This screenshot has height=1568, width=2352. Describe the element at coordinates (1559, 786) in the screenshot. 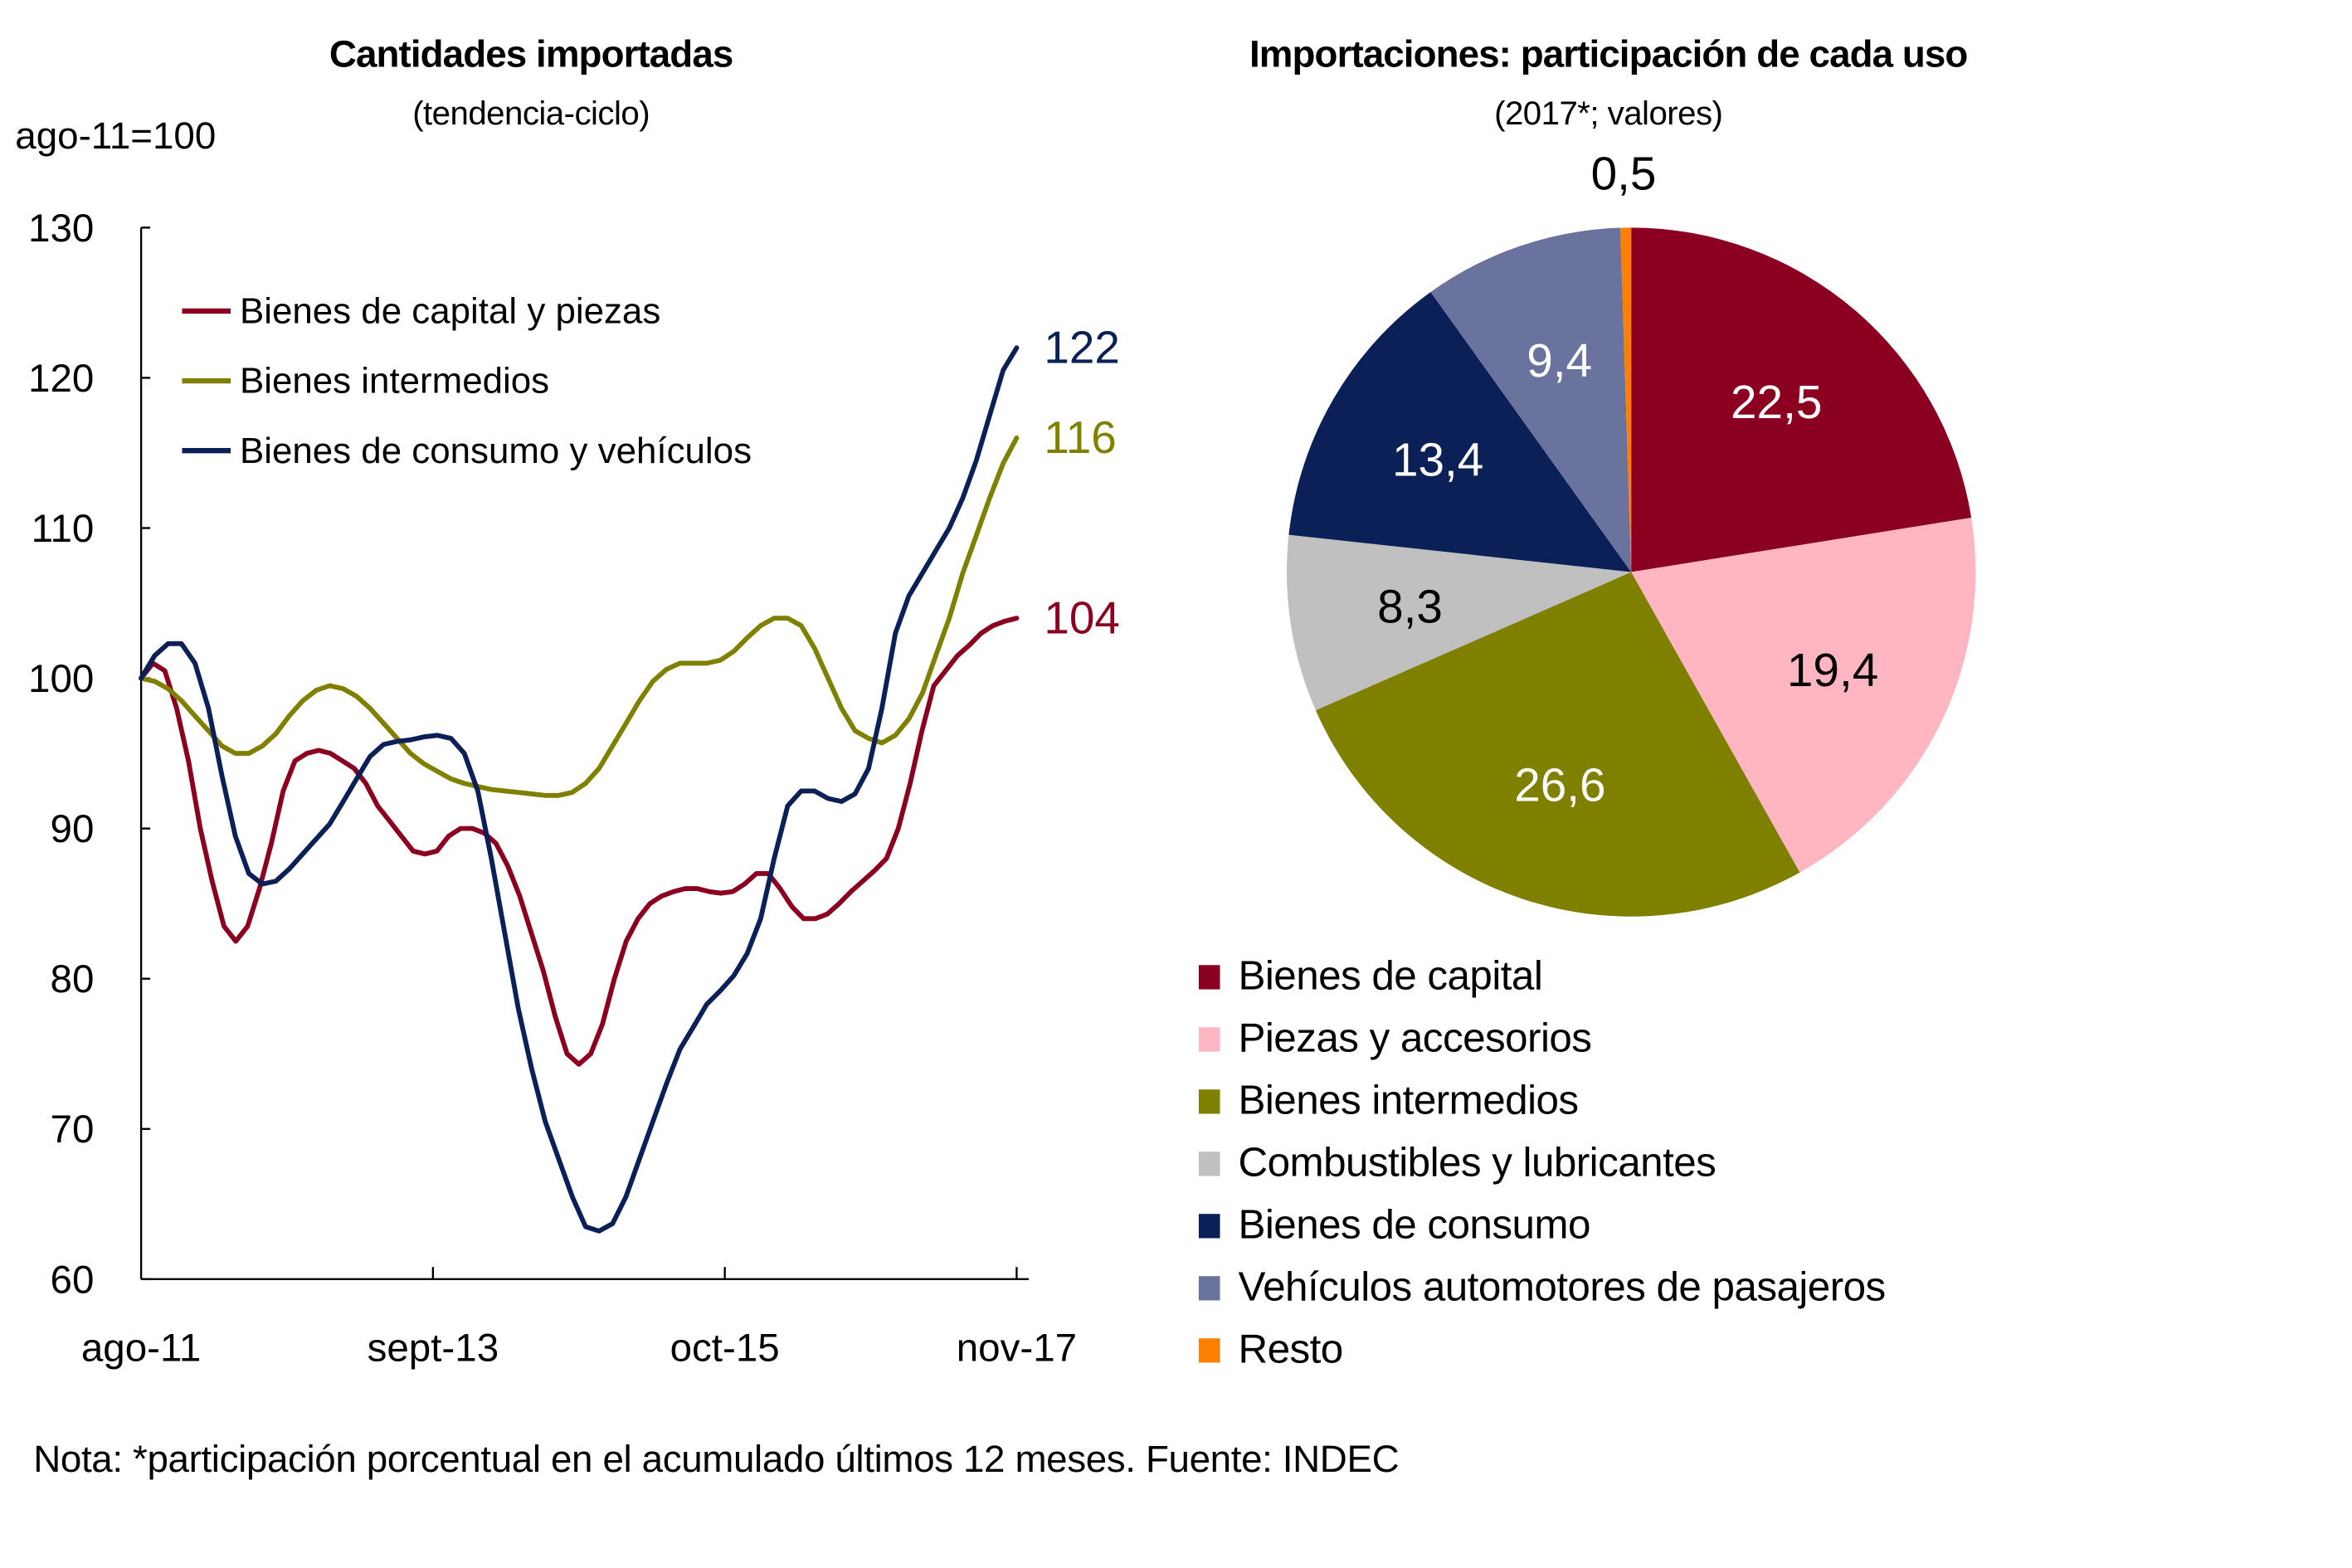

I see `pie-slice-label: 26,6` at that location.